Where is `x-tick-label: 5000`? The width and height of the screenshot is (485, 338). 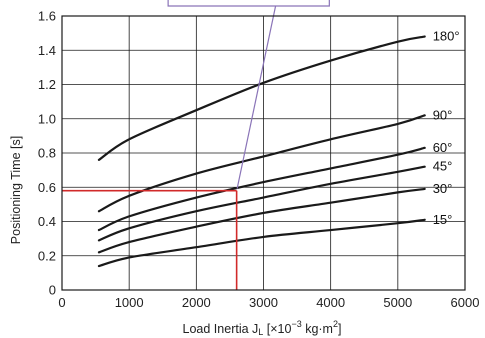
x-tick-label: 5000 is located at coordinates (397, 302).